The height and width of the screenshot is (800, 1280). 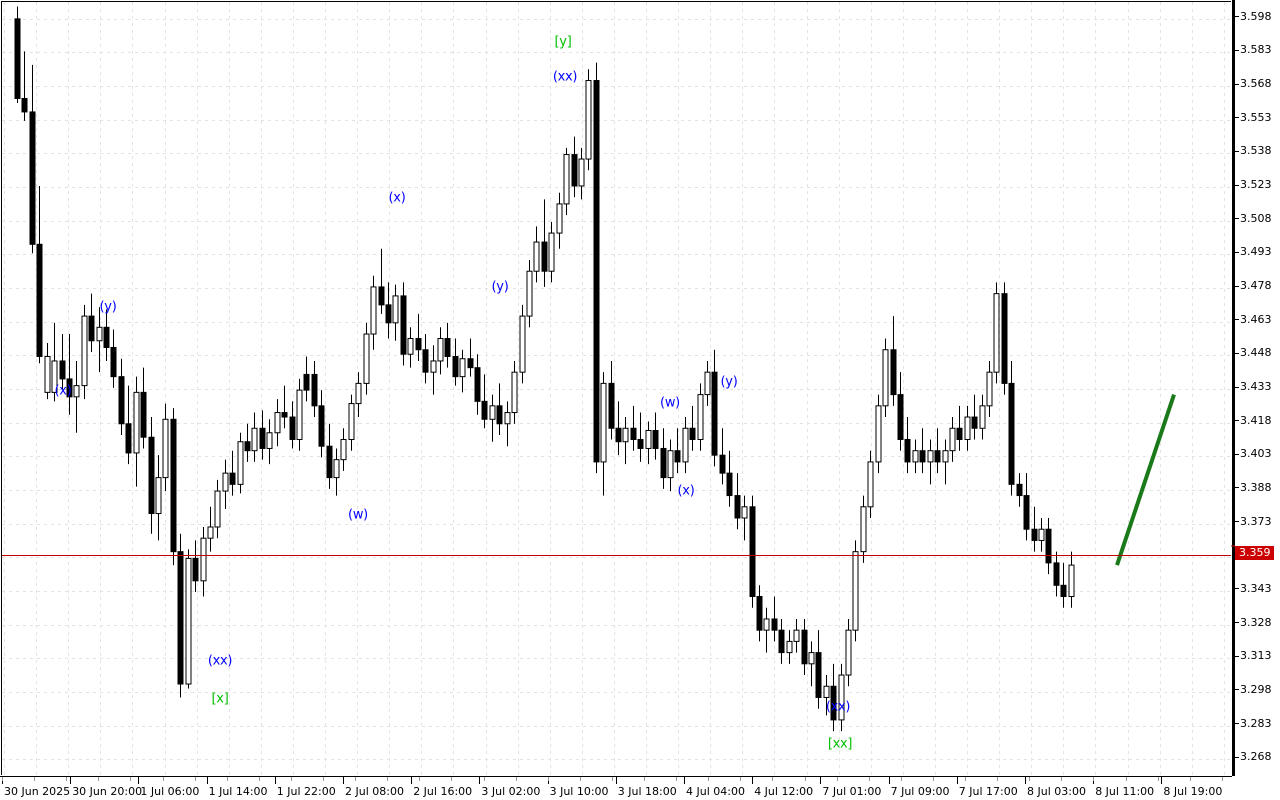 What do you see at coordinates (373, 787) in the screenshot?
I see `time-tick-label: 2 Jul 08:00` at bounding box center [373, 787].